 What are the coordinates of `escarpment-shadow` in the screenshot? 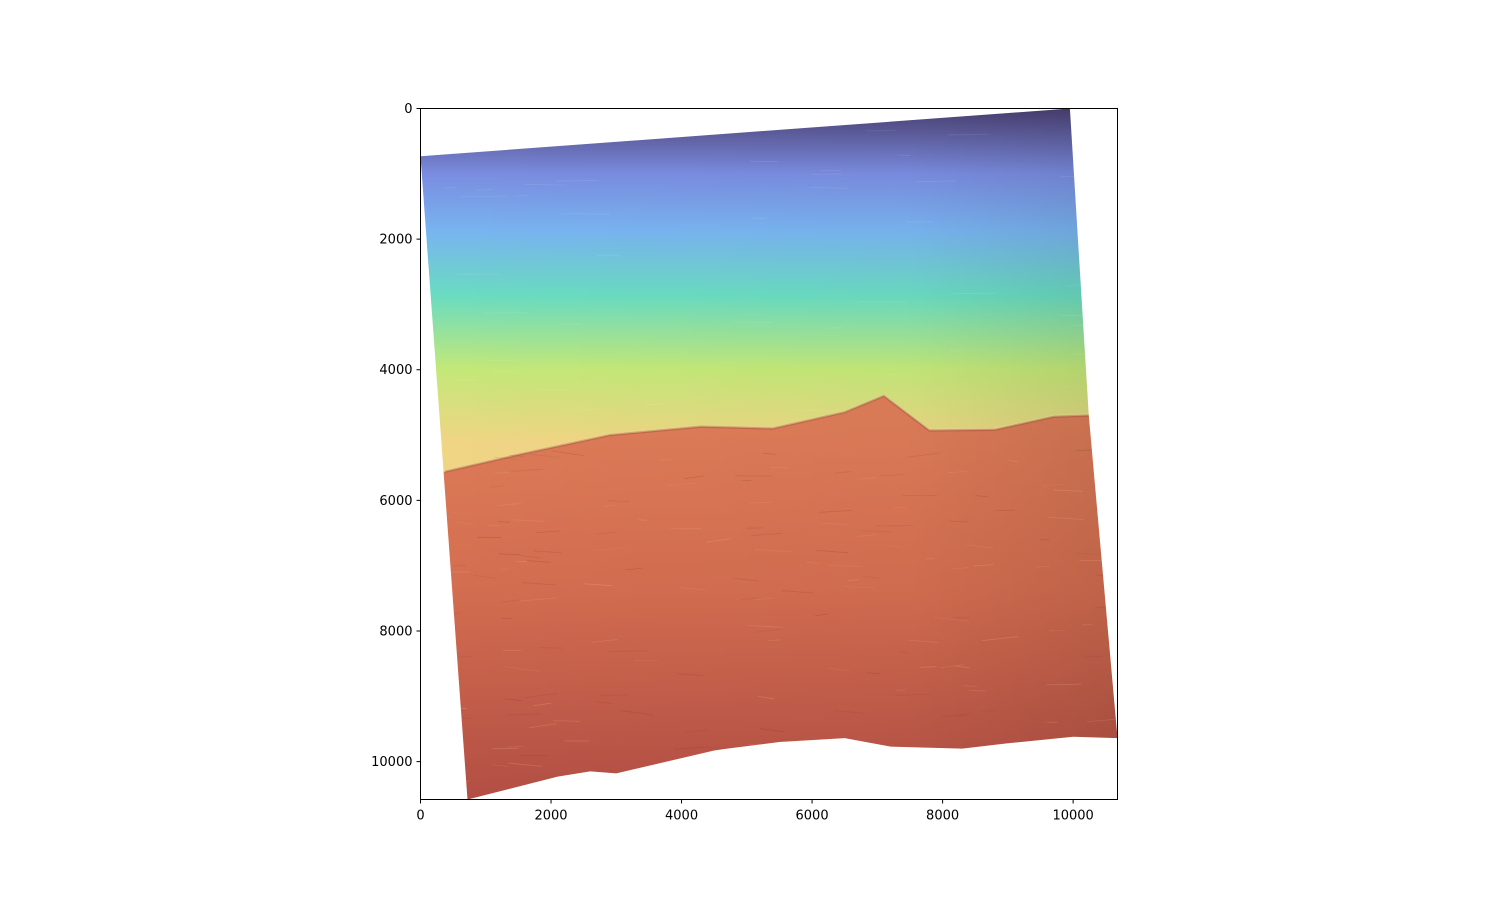 It's located at (767, 433).